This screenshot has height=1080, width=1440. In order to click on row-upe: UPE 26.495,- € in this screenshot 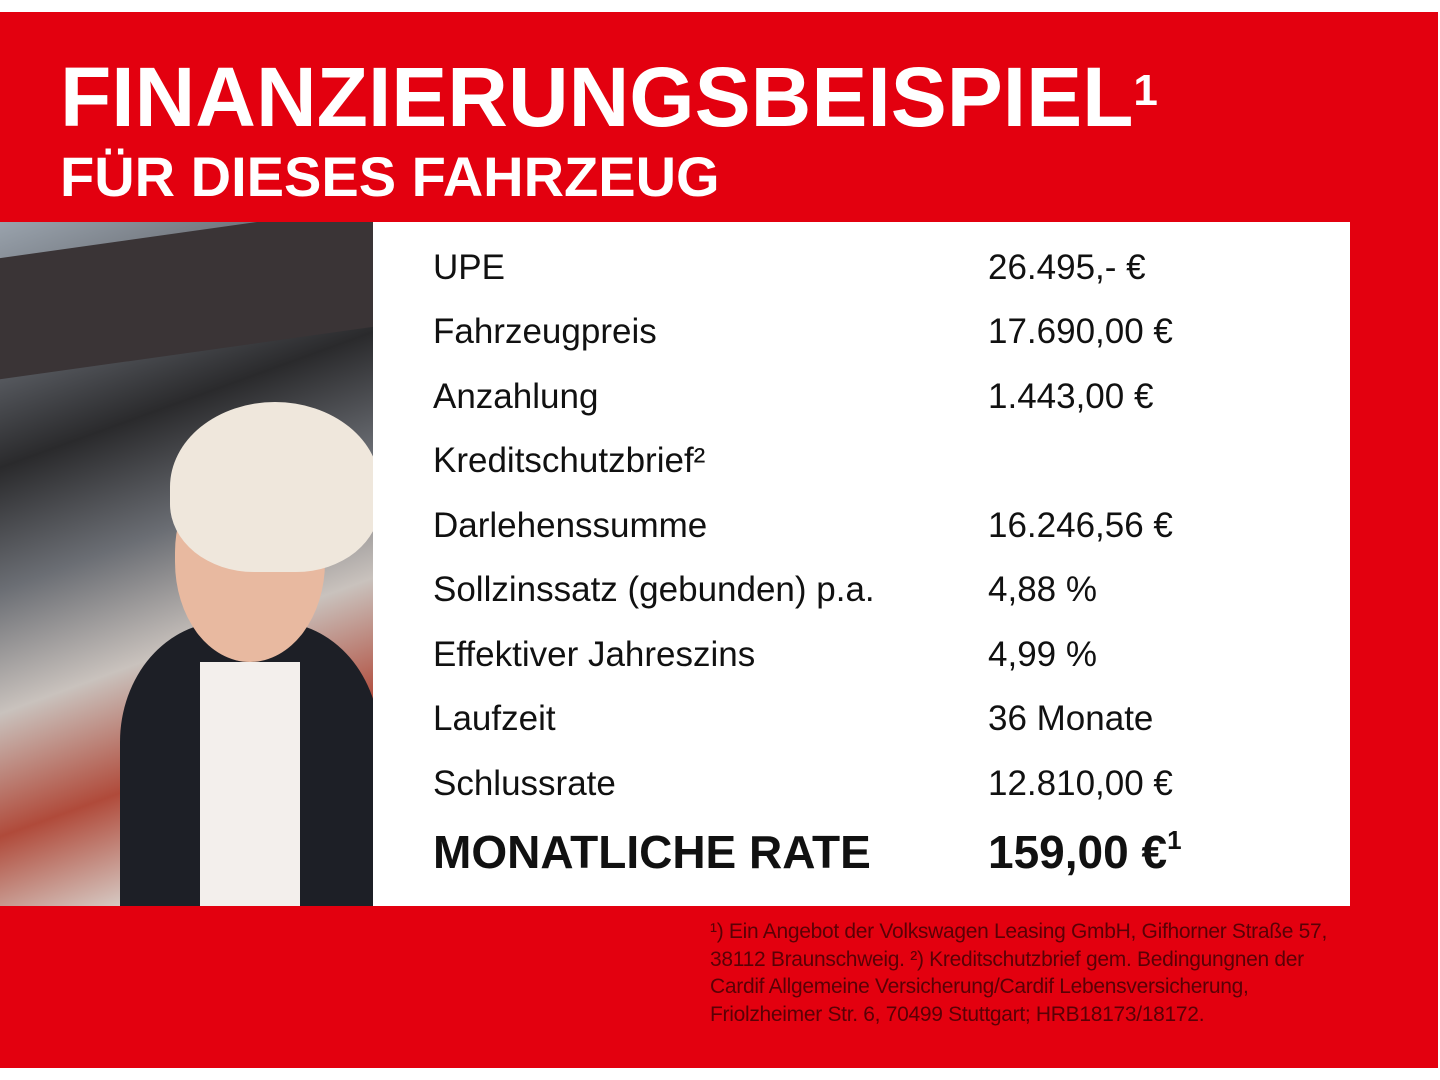, I will do `click(883, 280)`.